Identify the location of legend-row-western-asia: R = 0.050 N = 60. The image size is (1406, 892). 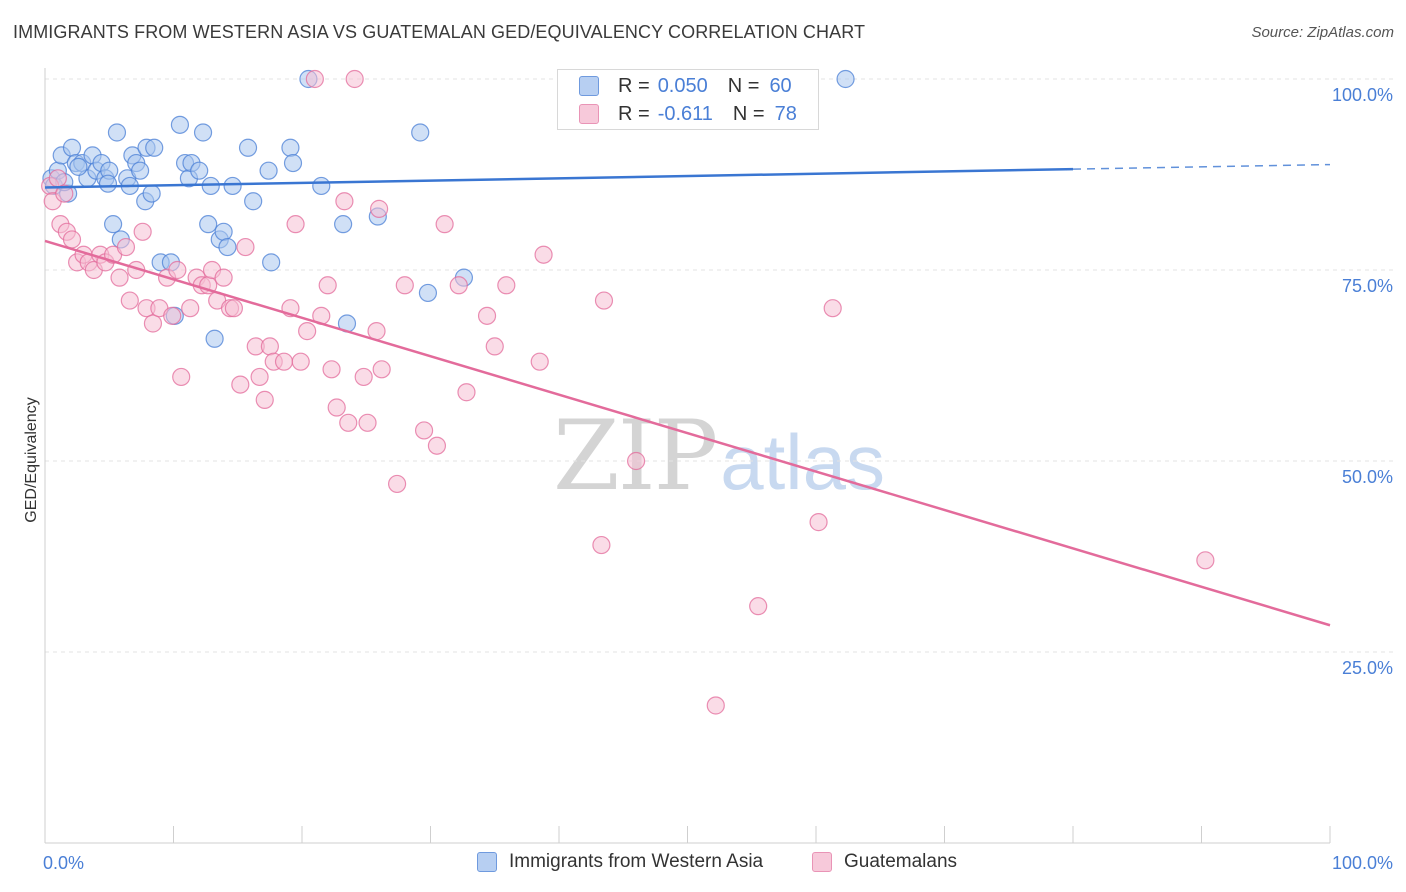
(685, 86).